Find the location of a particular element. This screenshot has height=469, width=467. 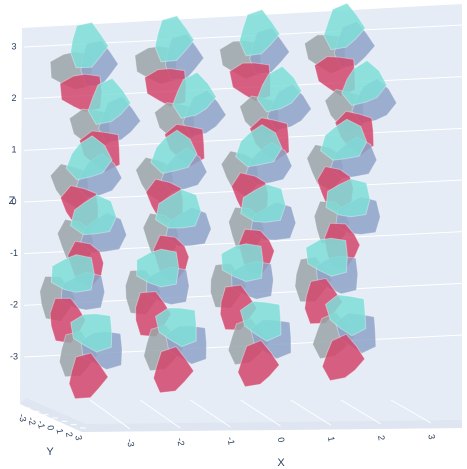

x-tick-label: -3 is located at coordinates (130, 443).